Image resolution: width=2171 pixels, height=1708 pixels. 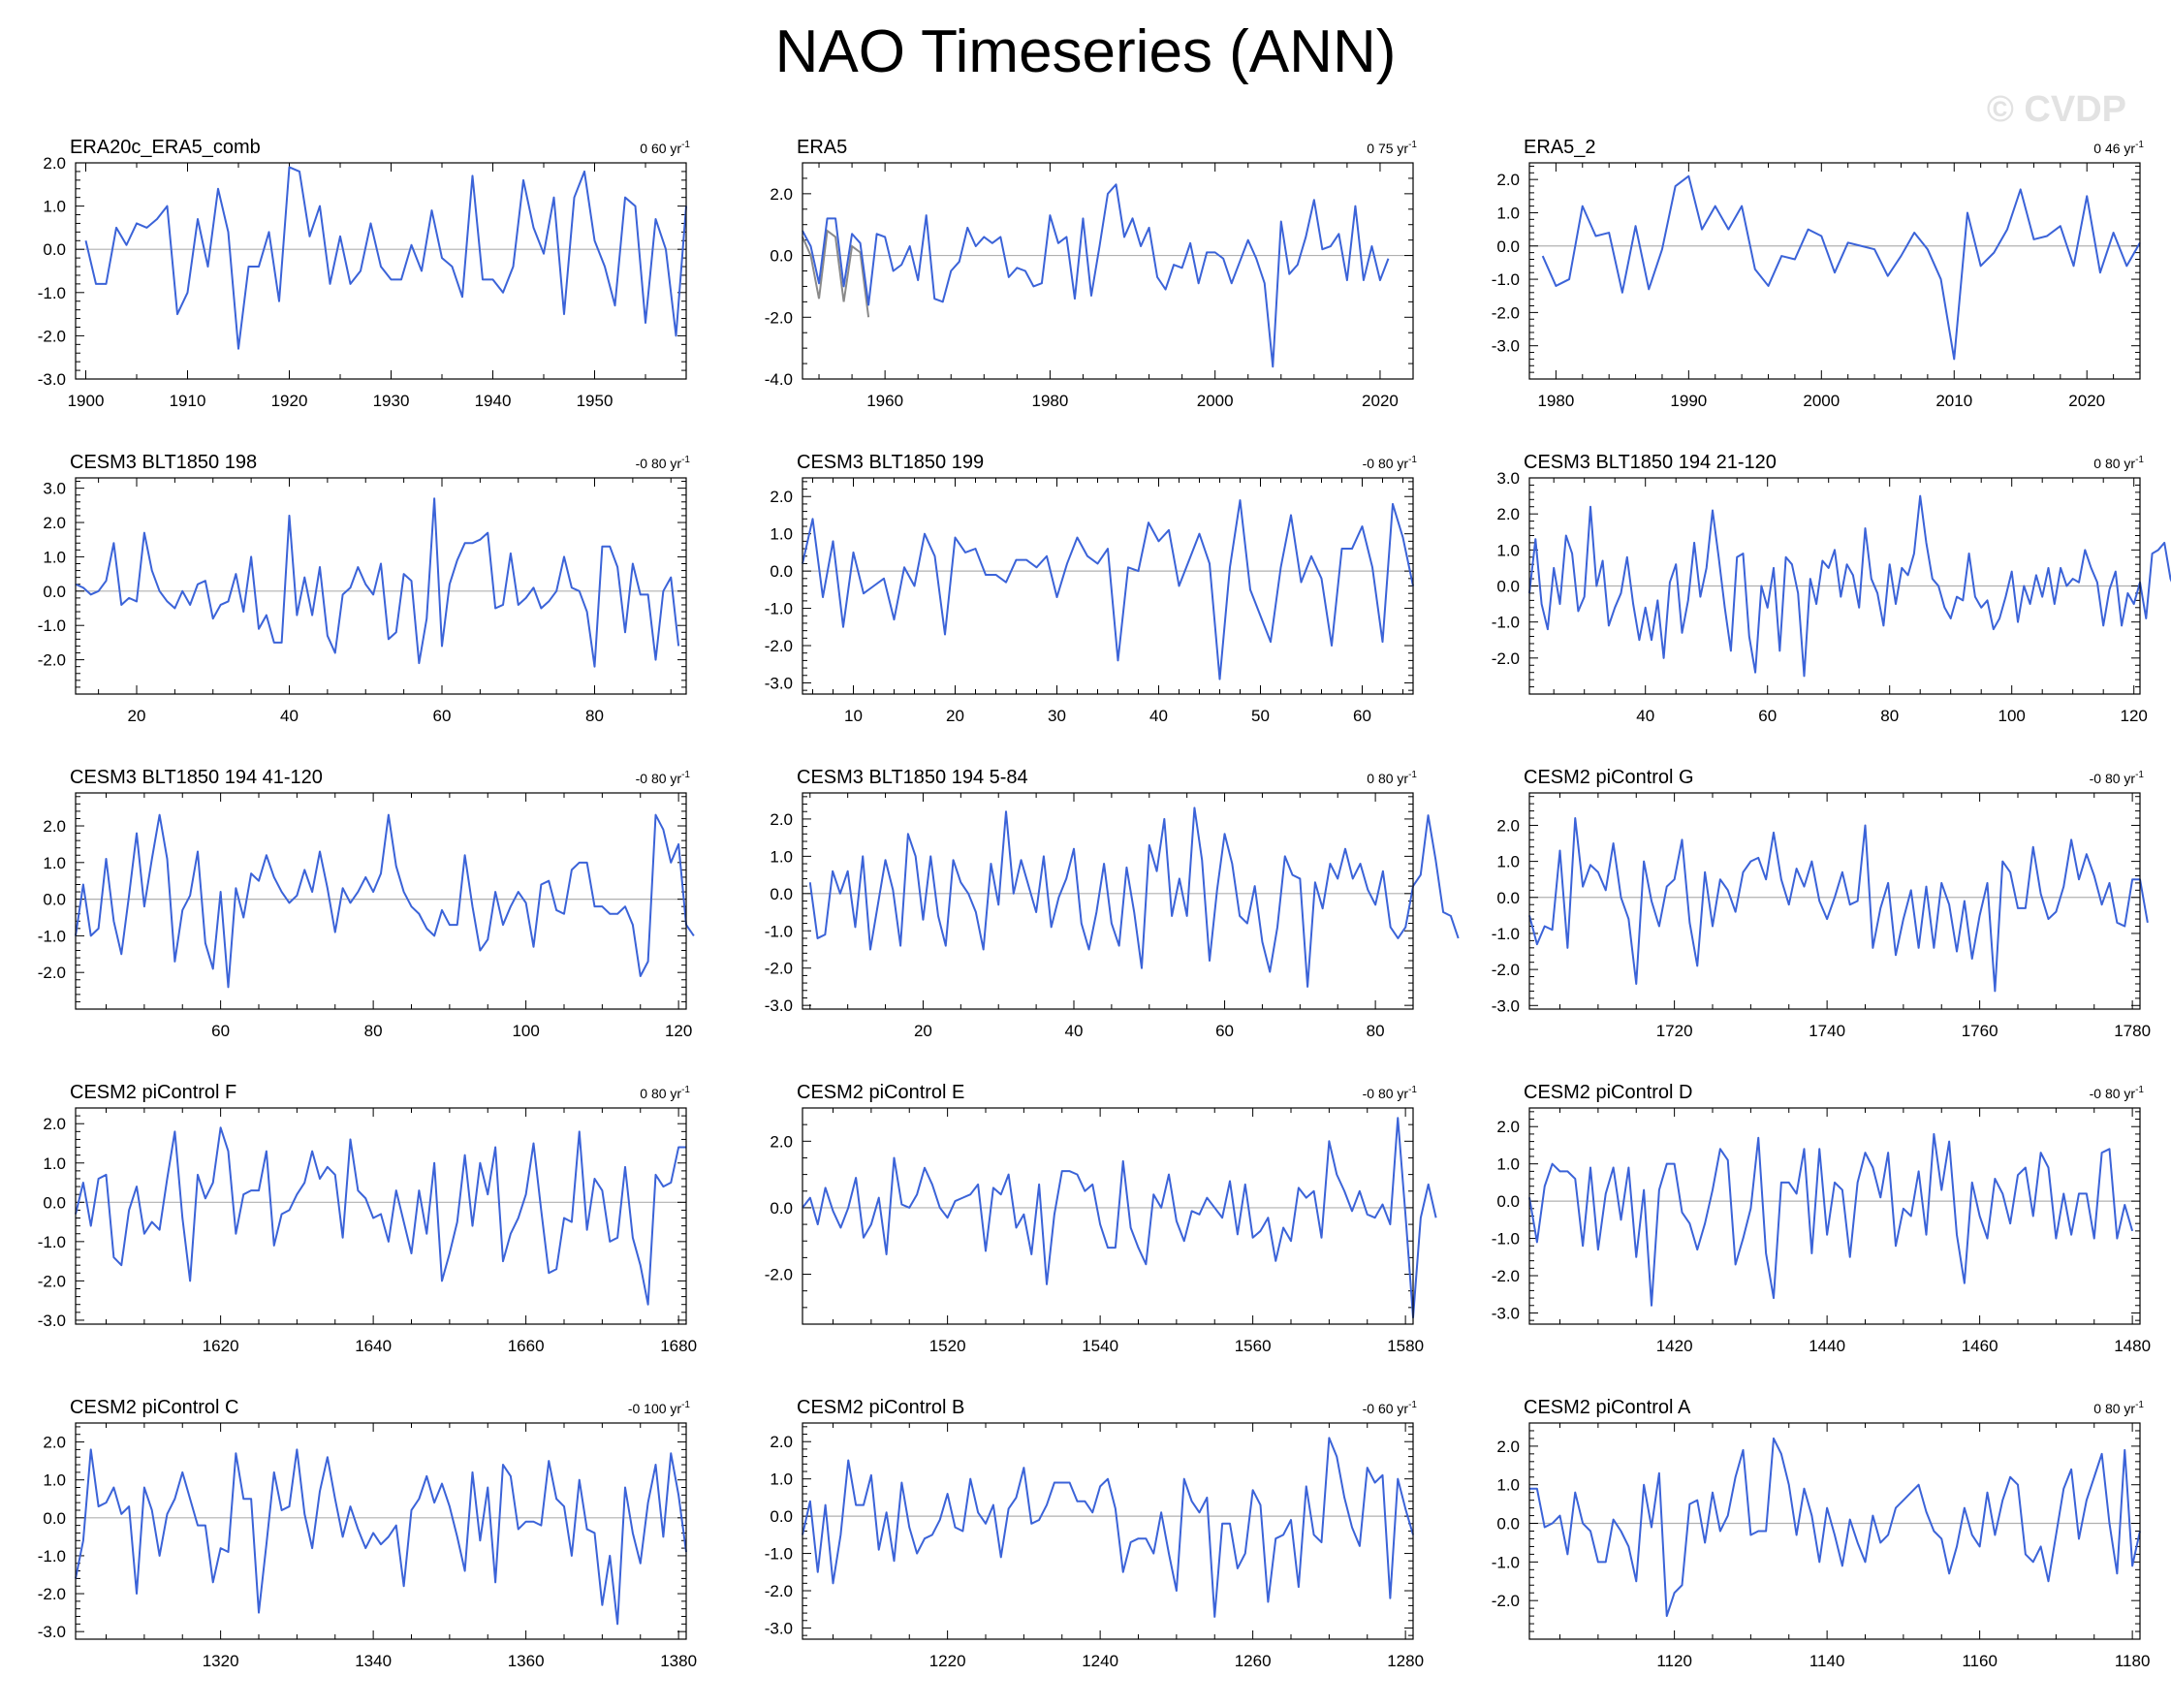 What do you see at coordinates (649, 1408) in the screenshot?
I see `trend-value: -0 100` at bounding box center [649, 1408].